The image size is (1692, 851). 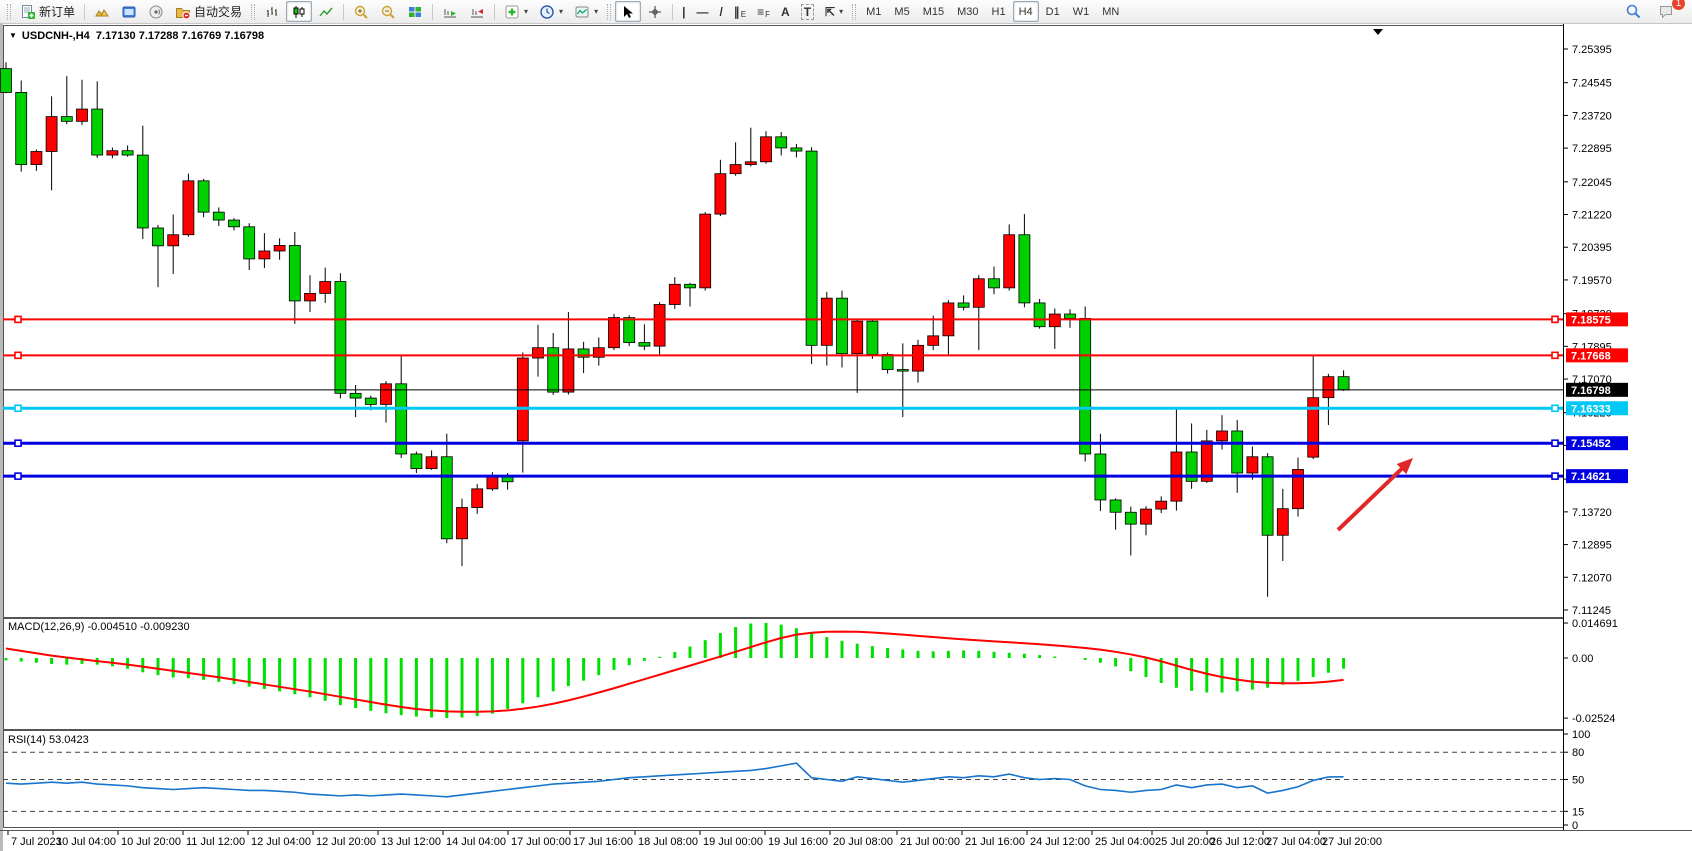 What do you see at coordinates (28, 11) in the screenshot?
I see `new-order-icon` at bounding box center [28, 11].